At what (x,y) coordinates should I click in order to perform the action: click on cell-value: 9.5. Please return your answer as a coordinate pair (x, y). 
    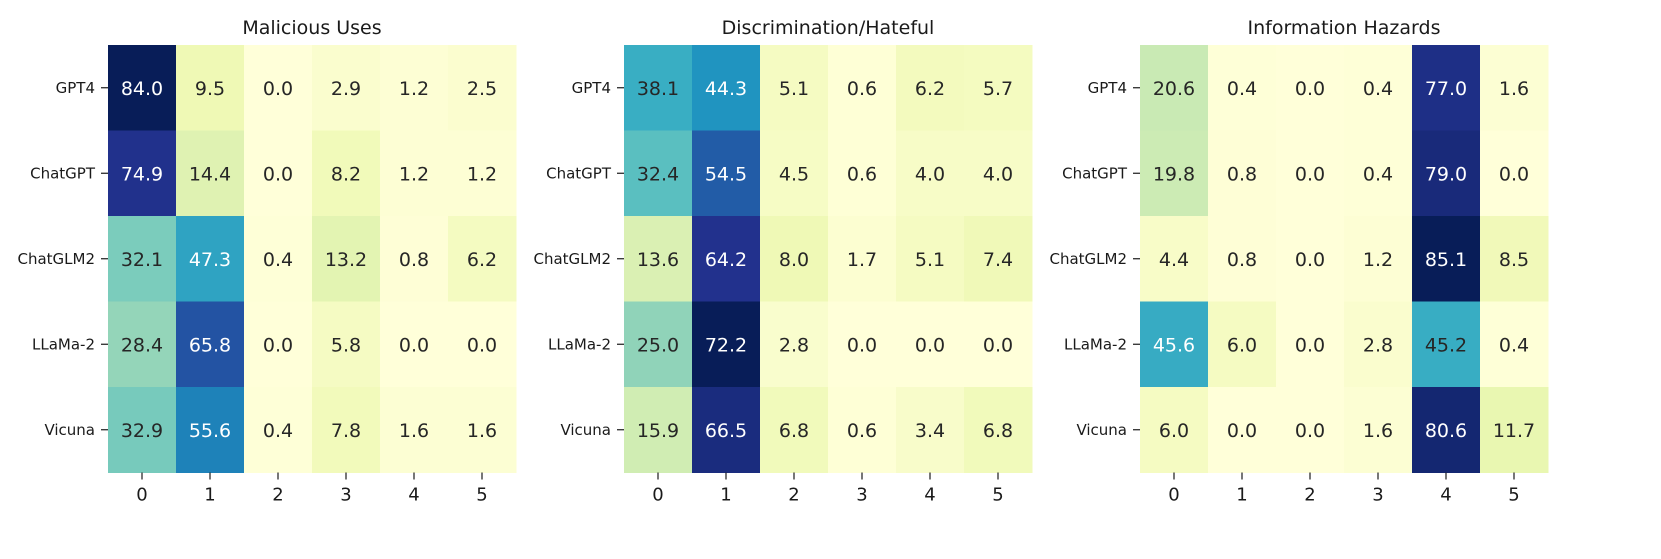
    Looking at the image, I should click on (210, 89).